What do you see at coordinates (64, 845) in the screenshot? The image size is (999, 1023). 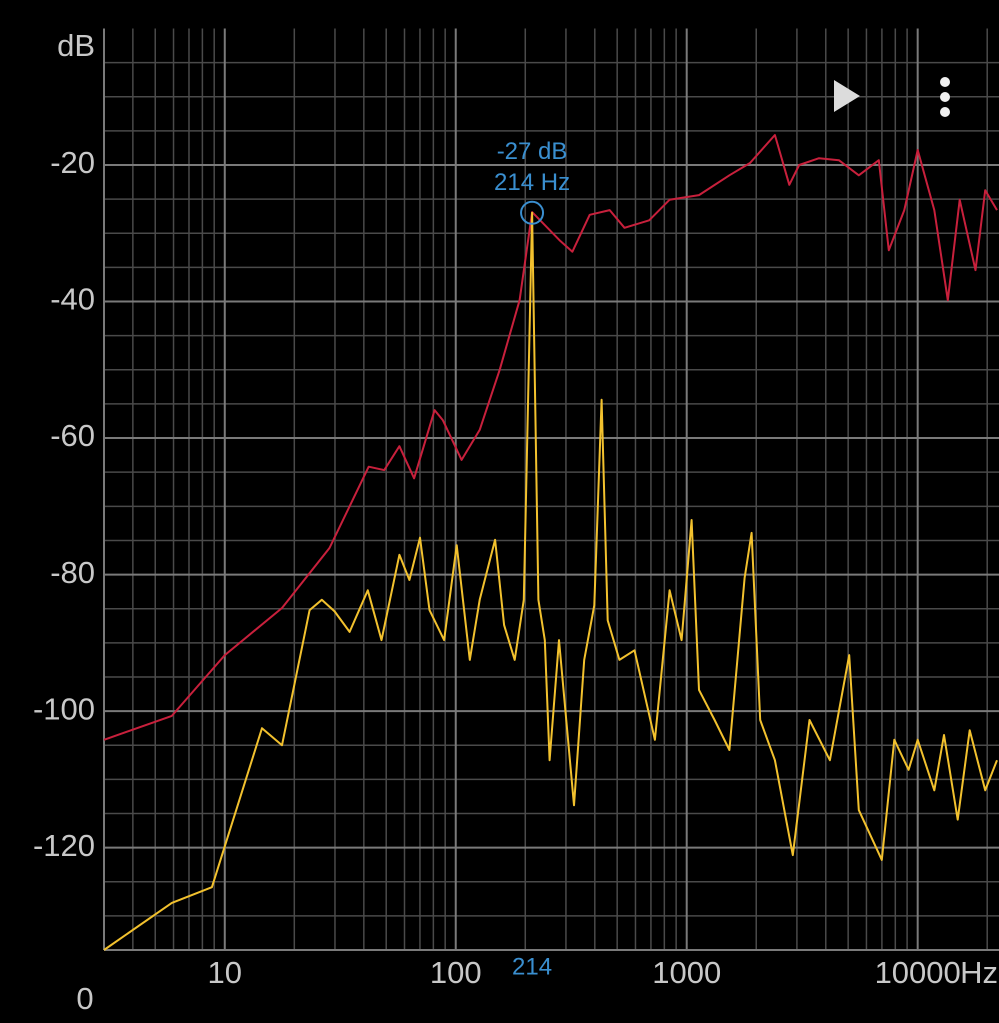 I see `y-tick-label: -120` at bounding box center [64, 845].